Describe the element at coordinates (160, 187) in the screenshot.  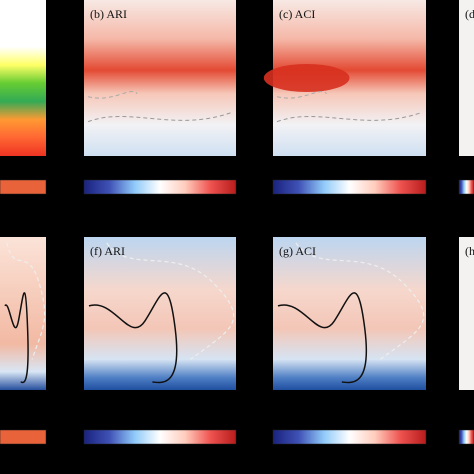
I see `colorbar-b` at that location.